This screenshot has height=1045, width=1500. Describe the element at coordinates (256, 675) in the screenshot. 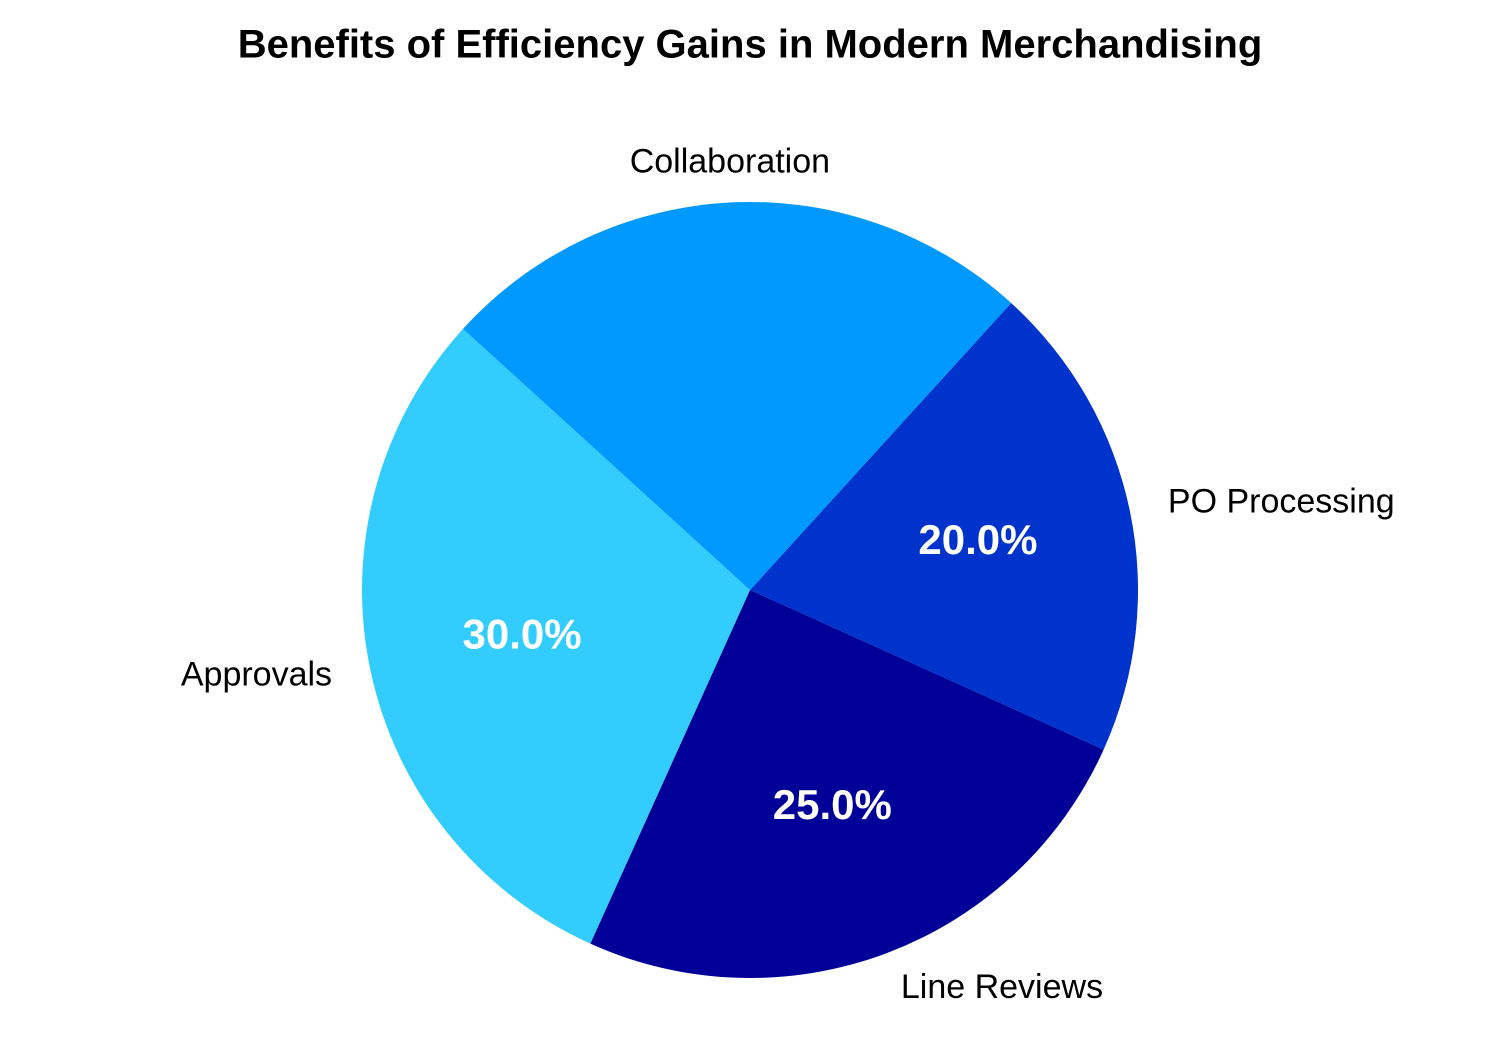

I see `category-label: Approvals` at that location.